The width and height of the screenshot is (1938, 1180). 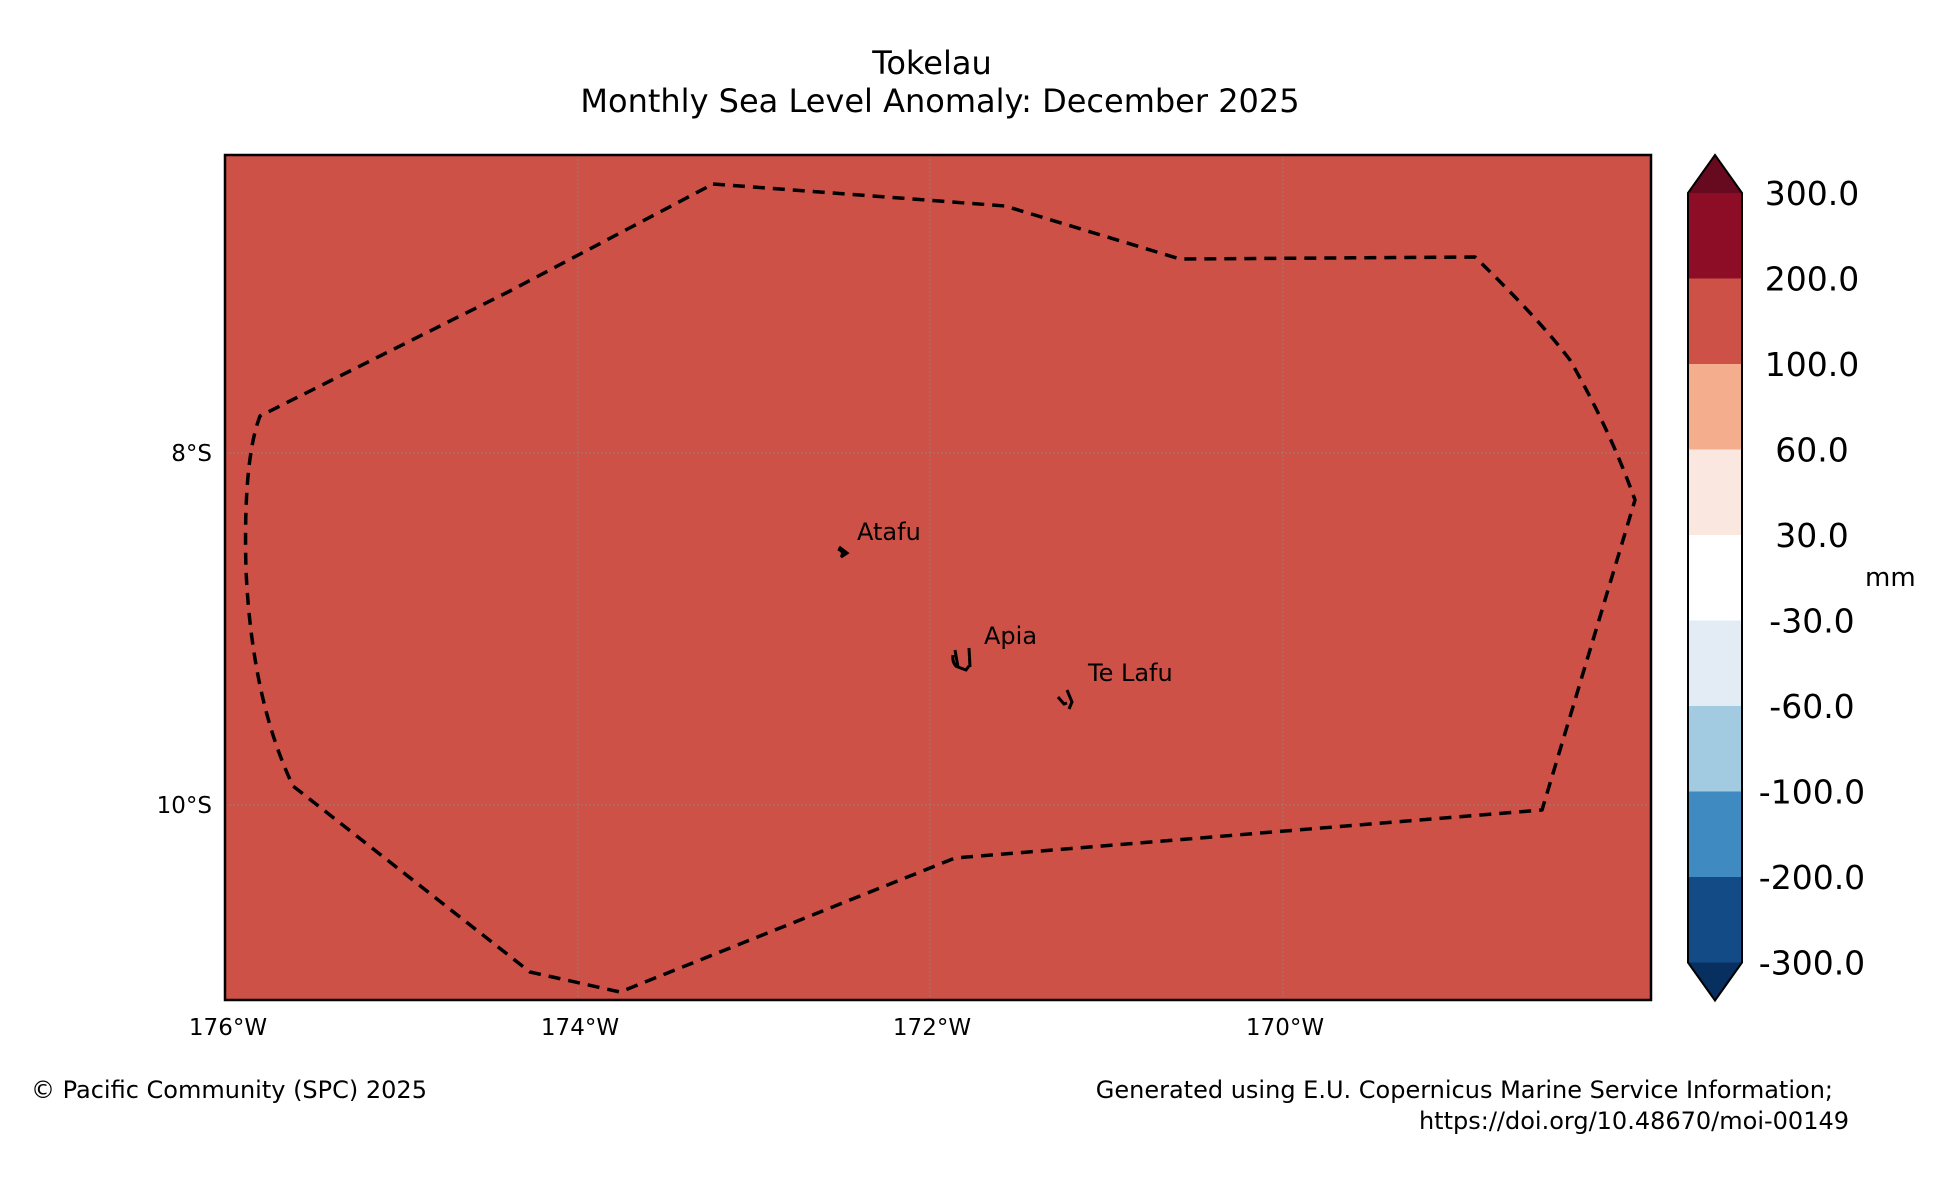 I want to click on credit-text-line2: https://doi.org/10.48670/moi-00149, so click(x=1634, y=1121).